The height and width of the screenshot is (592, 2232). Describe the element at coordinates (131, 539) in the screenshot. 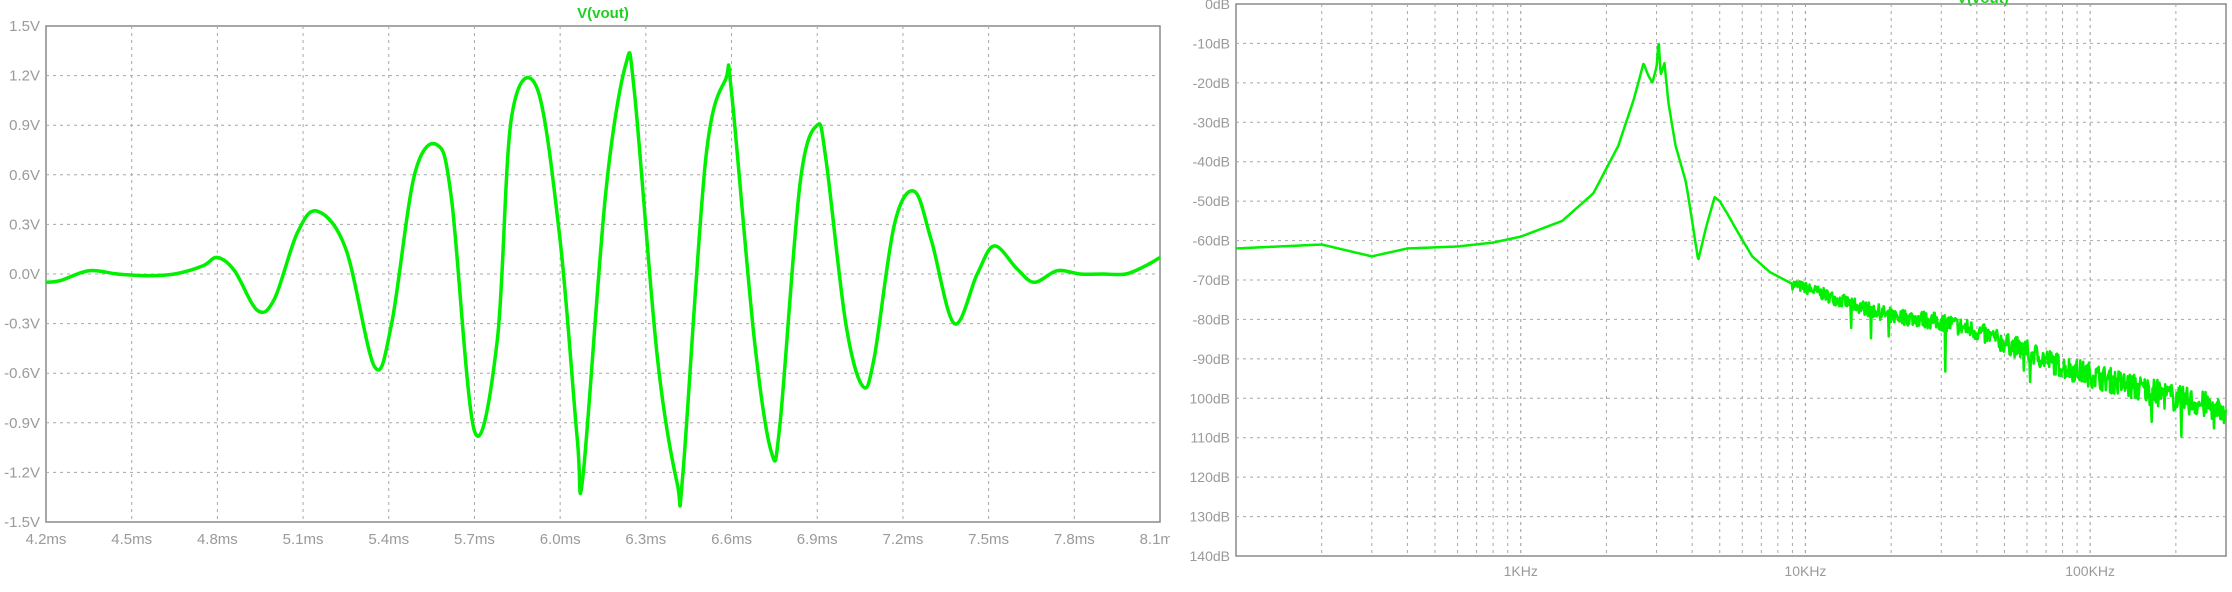

I see `x-tick-label: 4.5ms` at that location.